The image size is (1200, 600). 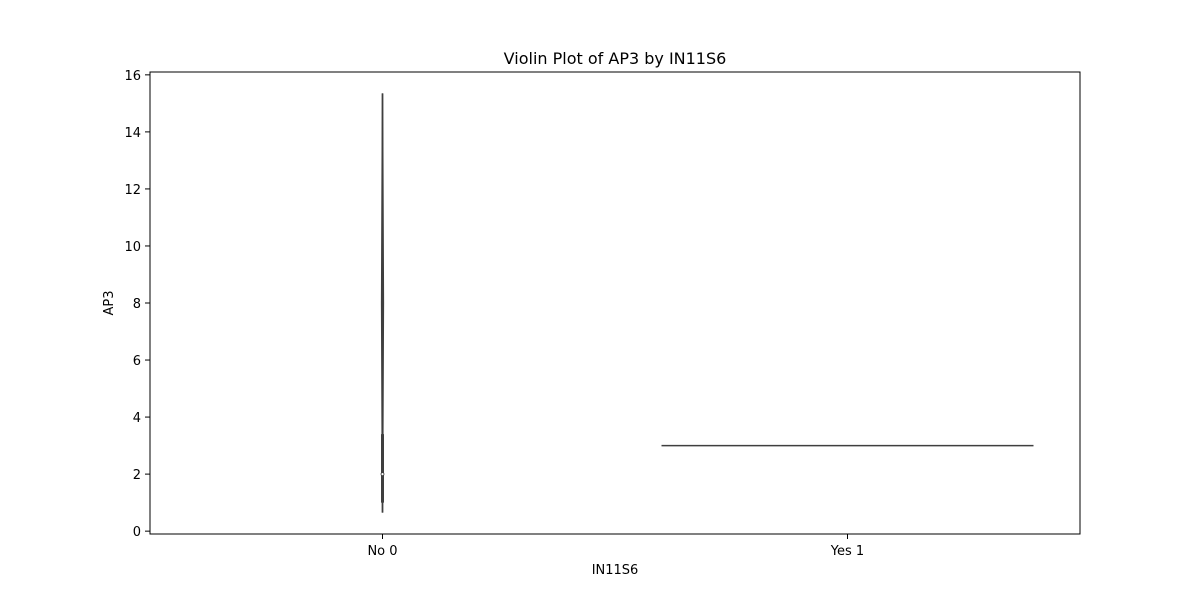 I want to click on x-axis-label: IN11S6, so click(x=615, y=570).